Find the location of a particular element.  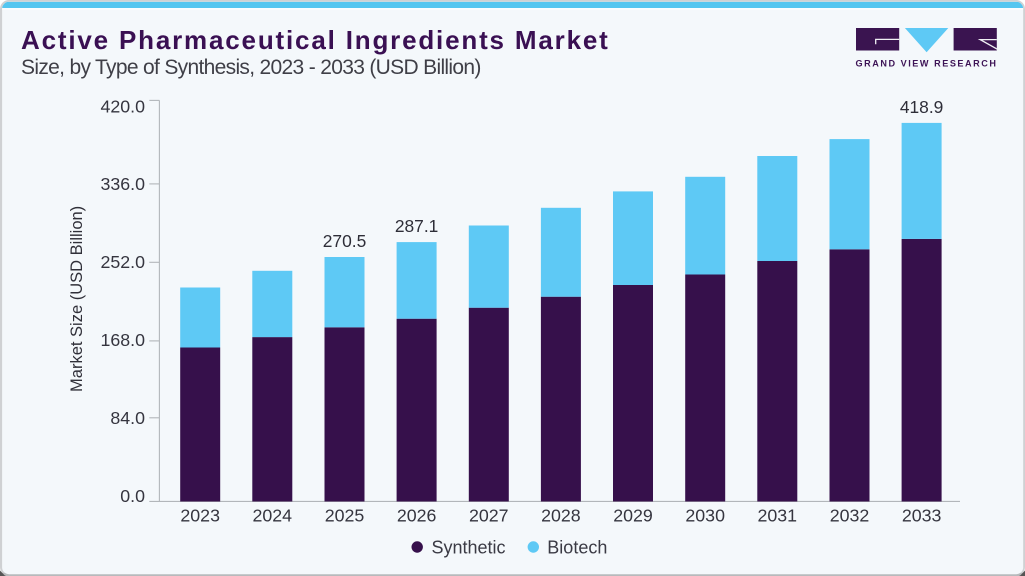

svg-text: 270.5 is located at coordinates (345, 241).